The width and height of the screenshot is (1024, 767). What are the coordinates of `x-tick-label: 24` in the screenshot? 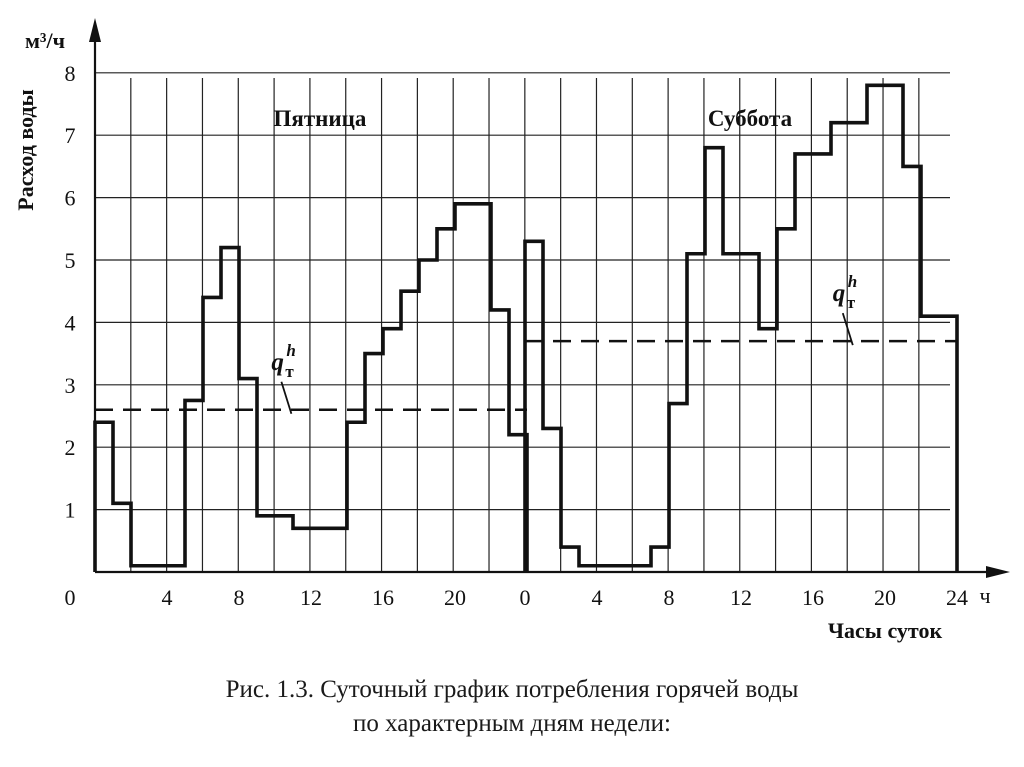 It's located at (957, 597).